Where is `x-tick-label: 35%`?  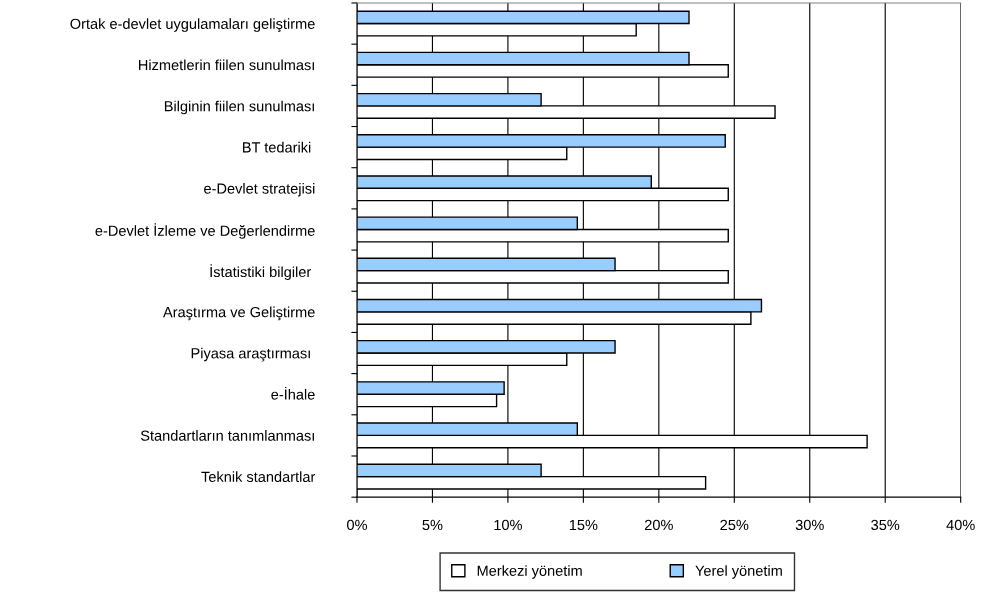
x-tick-label: 35% is located at coordinates (885, 525).